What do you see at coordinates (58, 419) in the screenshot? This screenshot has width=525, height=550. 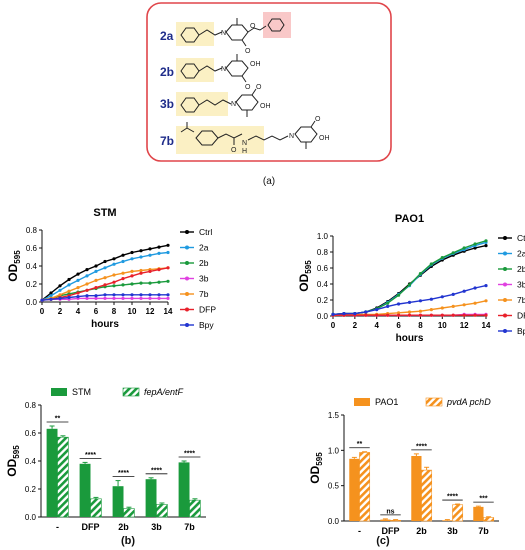 I see `significance-label: **` at bounding box center [58, 419].